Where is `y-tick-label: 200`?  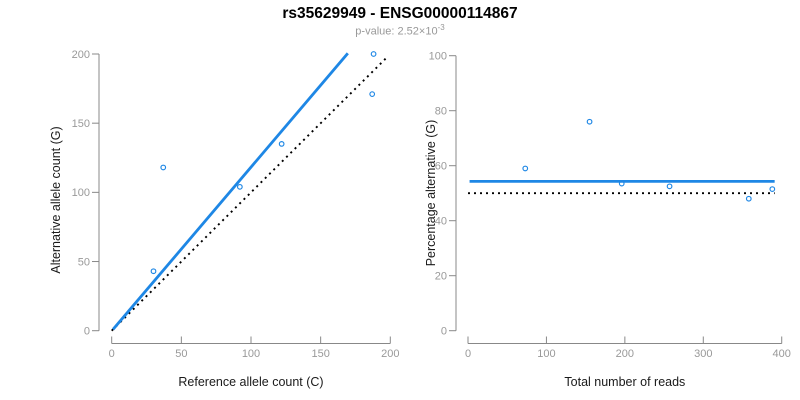
y-tick-label: 200 is located at coordinates (81, 55).